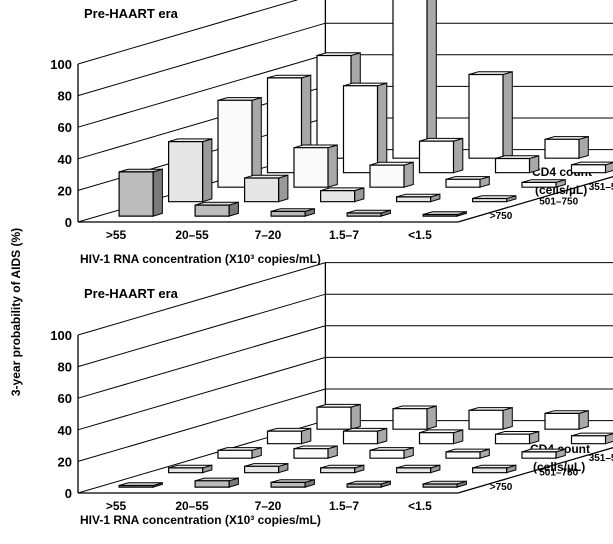 The width and height of the screenshot is (613, 544). Describe the element at coordinates (65, 159) in the screenshot. I see `y-tick-label: 40` at that location.